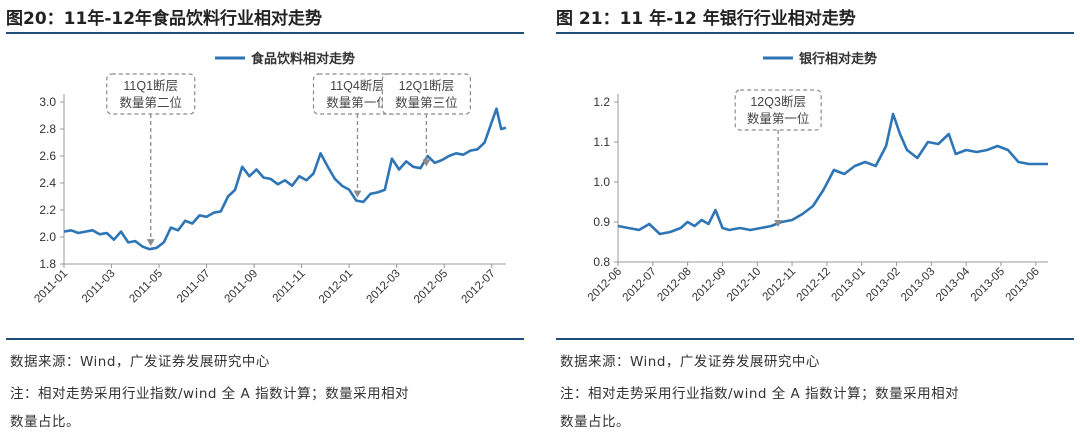 Image resolution: width=1080 pixels, height=442 pixels. I want to click on x-tick-label: 2012-05, so click(431, 287).